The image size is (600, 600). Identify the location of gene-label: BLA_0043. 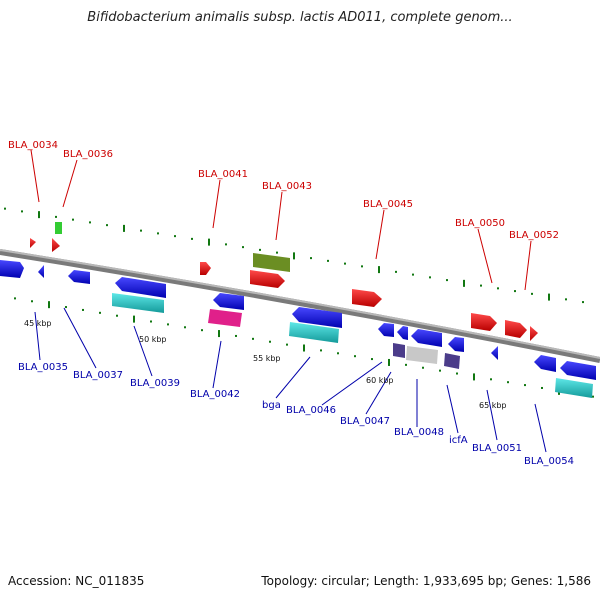
(287, 186).